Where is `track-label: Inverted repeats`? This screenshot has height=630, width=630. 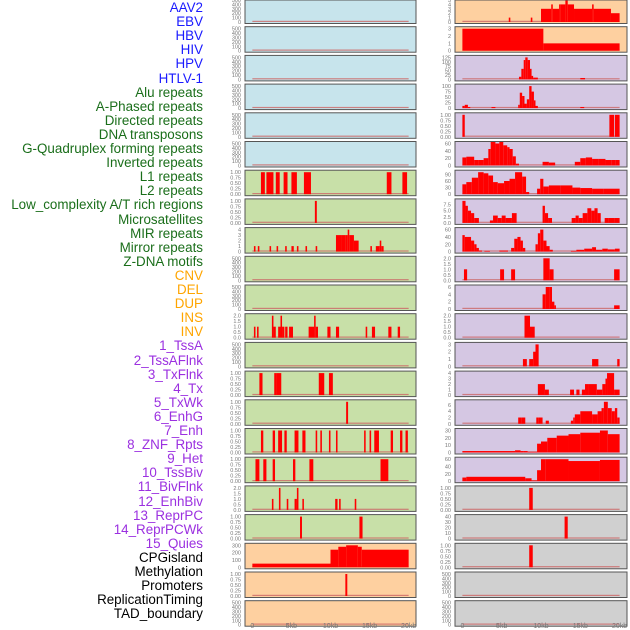 track-label: Inverted repeats is located at coordinates (154, 163).